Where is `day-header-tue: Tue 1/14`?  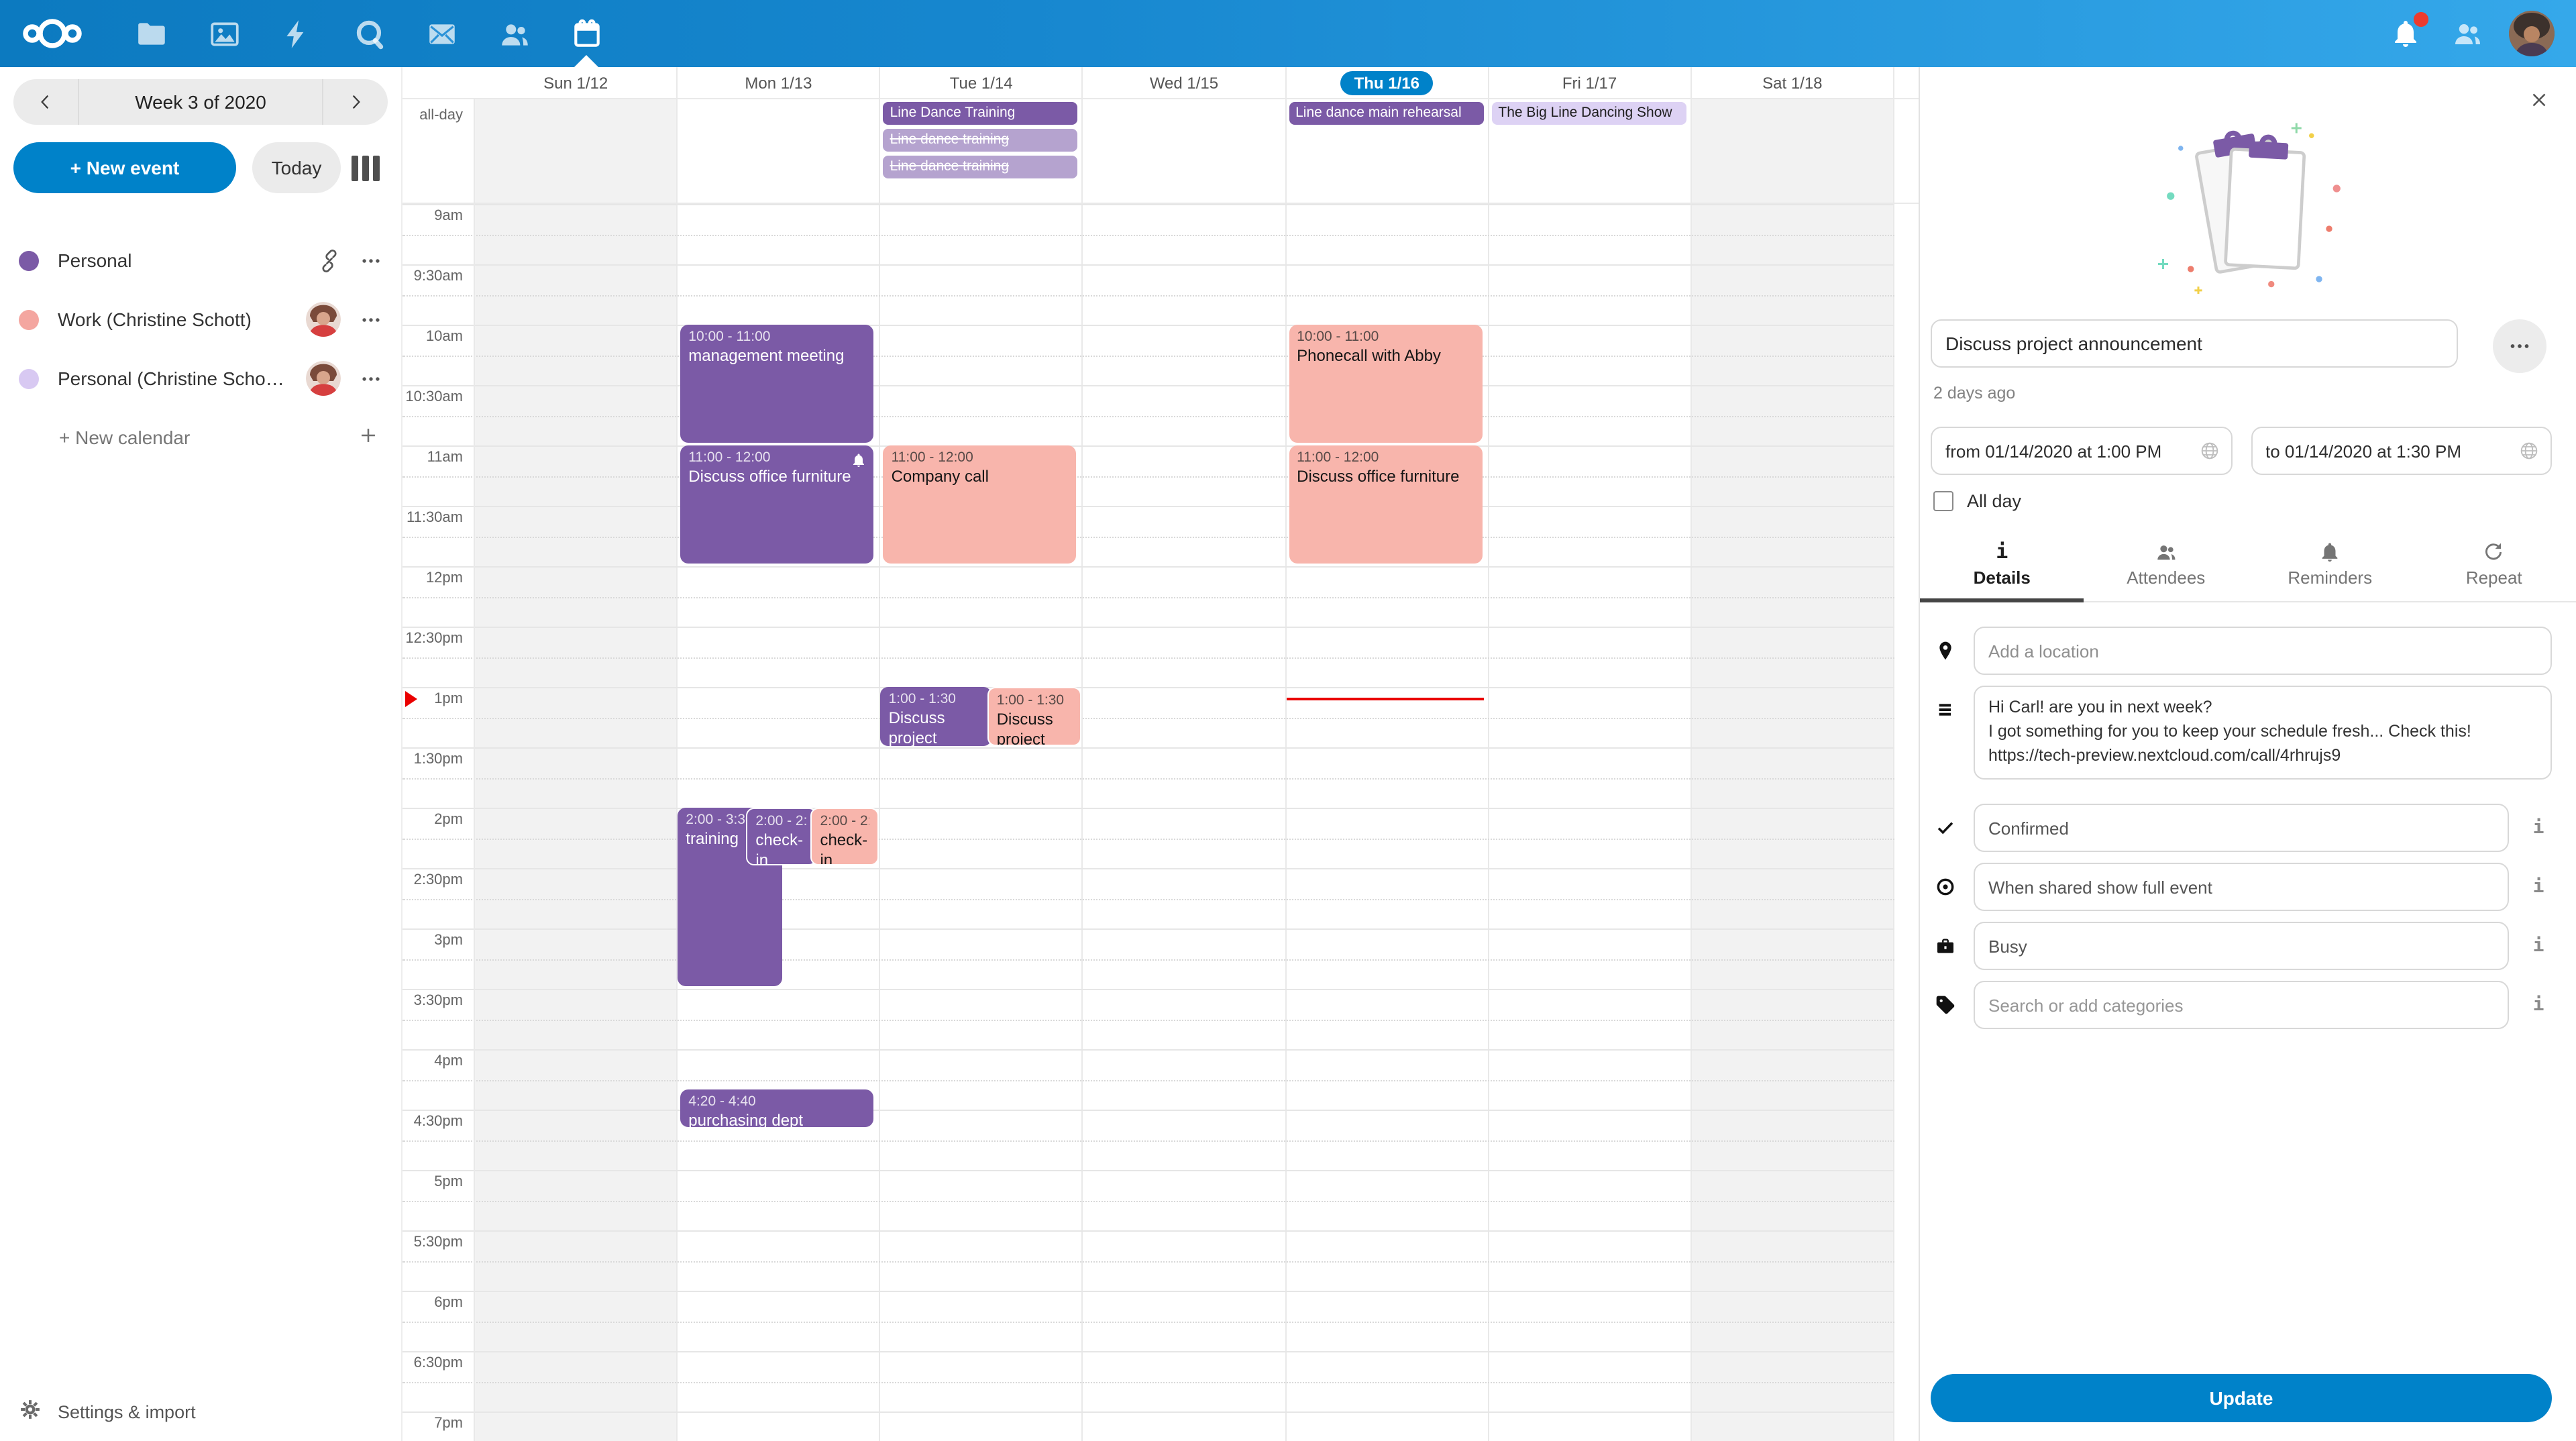 day-header-tue: Tue 1/14 is located at coordinates (982, 82).